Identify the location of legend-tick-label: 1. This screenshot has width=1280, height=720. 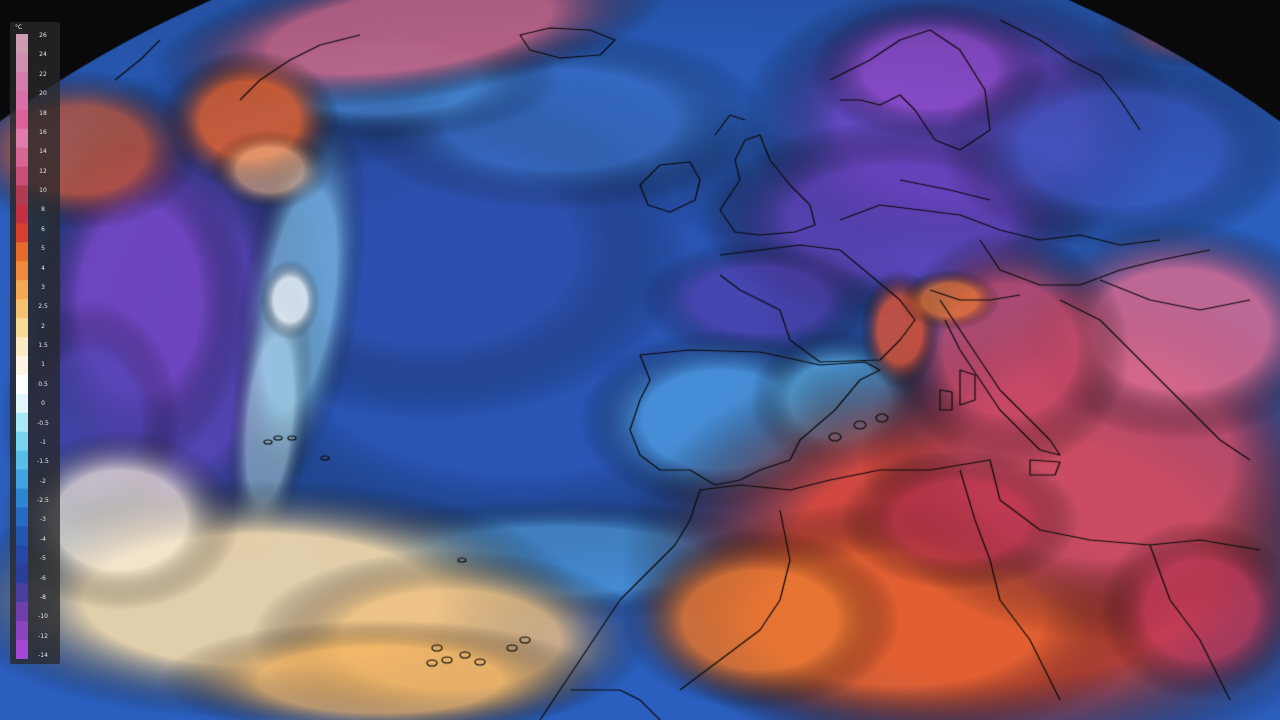
(43, 365).